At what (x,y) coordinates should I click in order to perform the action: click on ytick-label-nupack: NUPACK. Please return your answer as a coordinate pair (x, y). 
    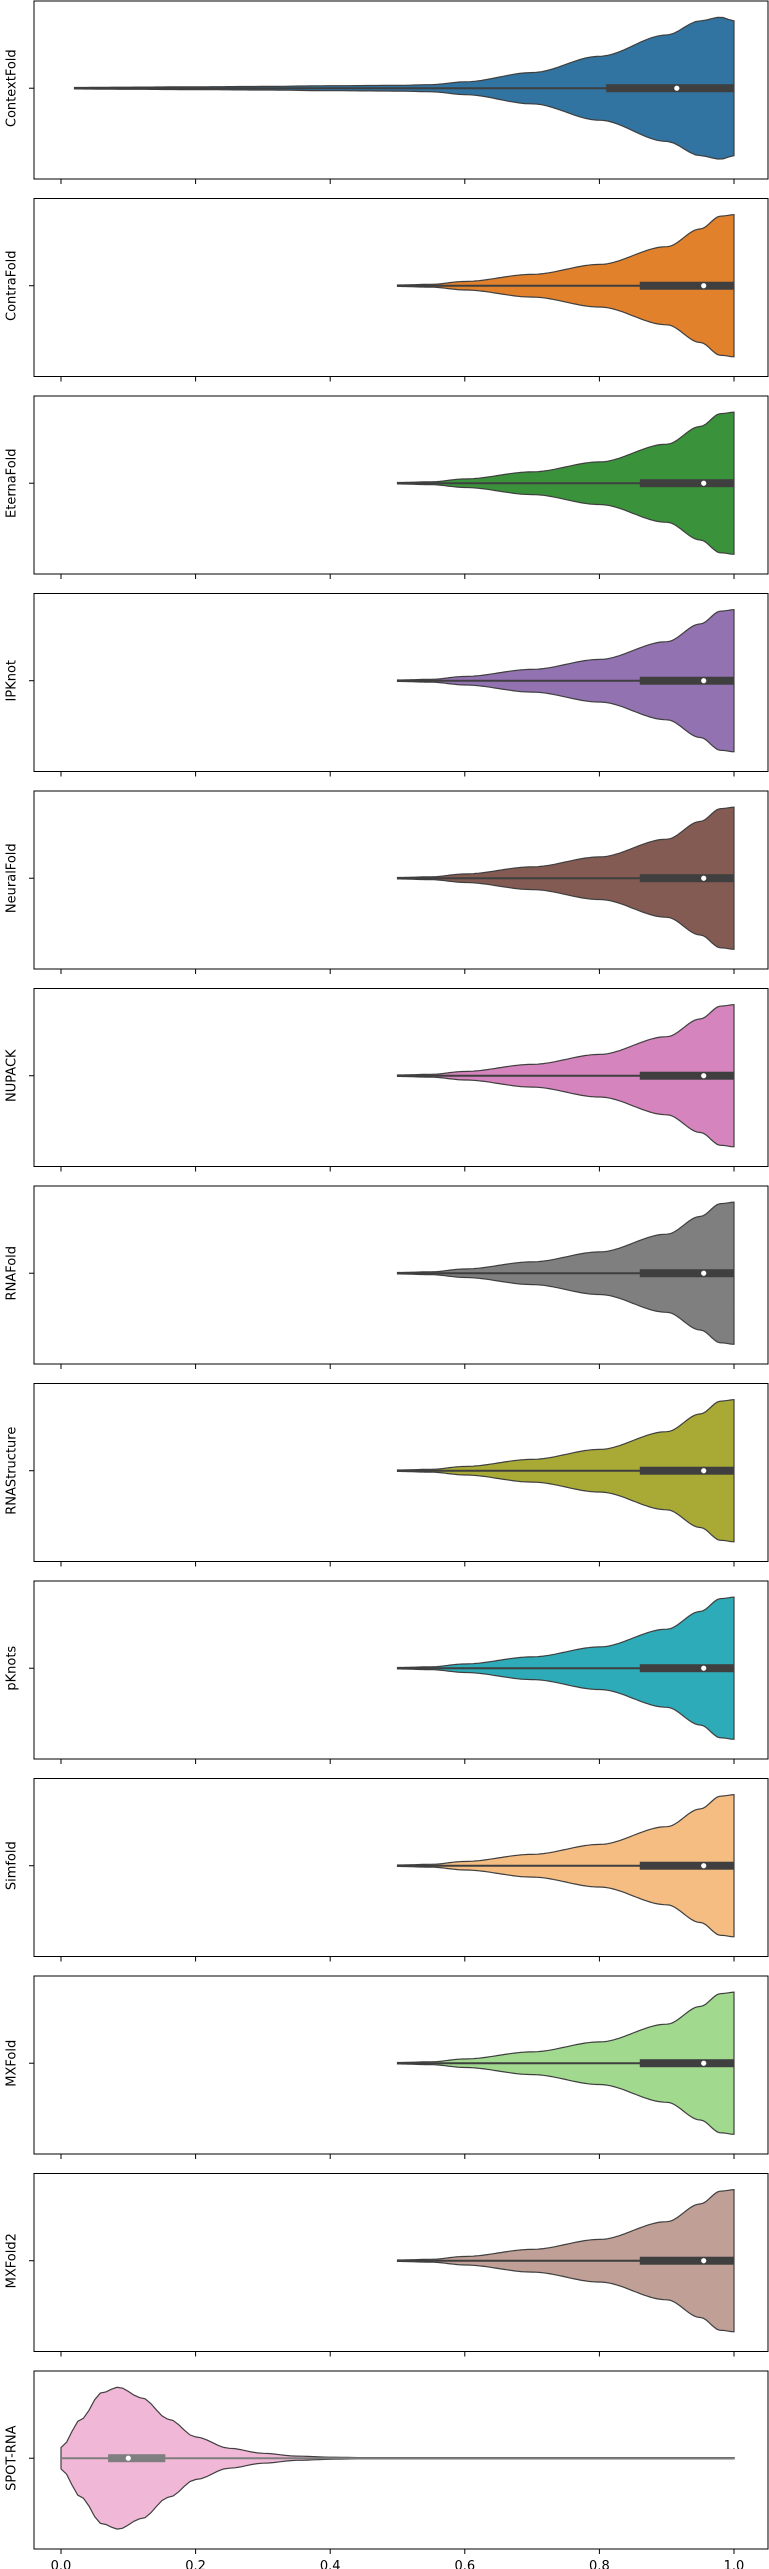
    Looking at the image, I should click on (12, 1075).